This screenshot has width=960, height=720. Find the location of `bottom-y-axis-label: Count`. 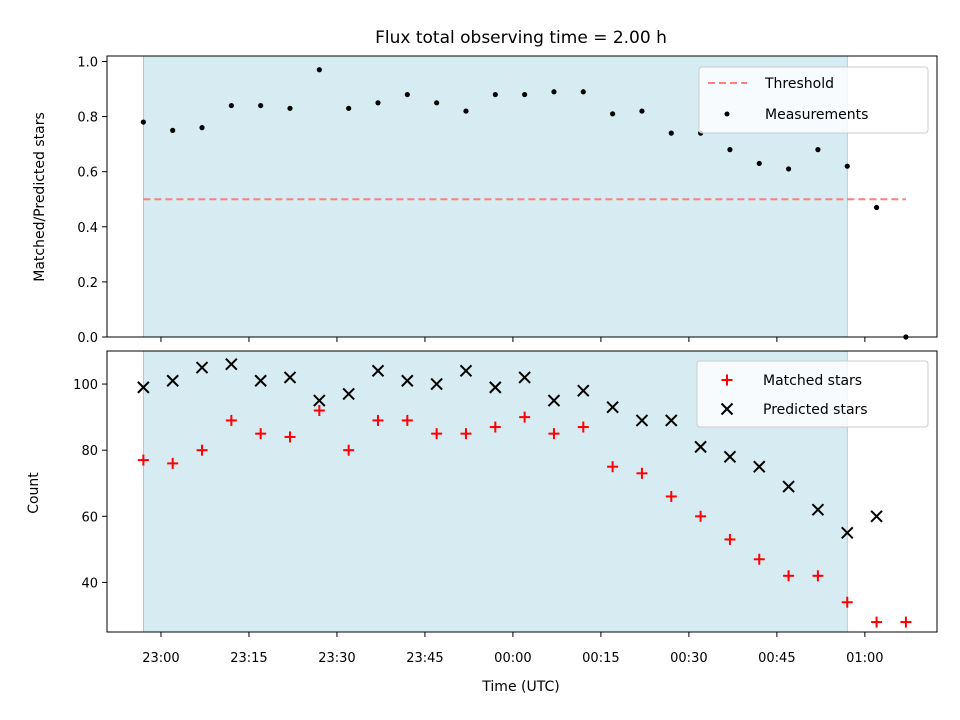

bottom-y-axis-label: Count is located at coordinates (34, 493).